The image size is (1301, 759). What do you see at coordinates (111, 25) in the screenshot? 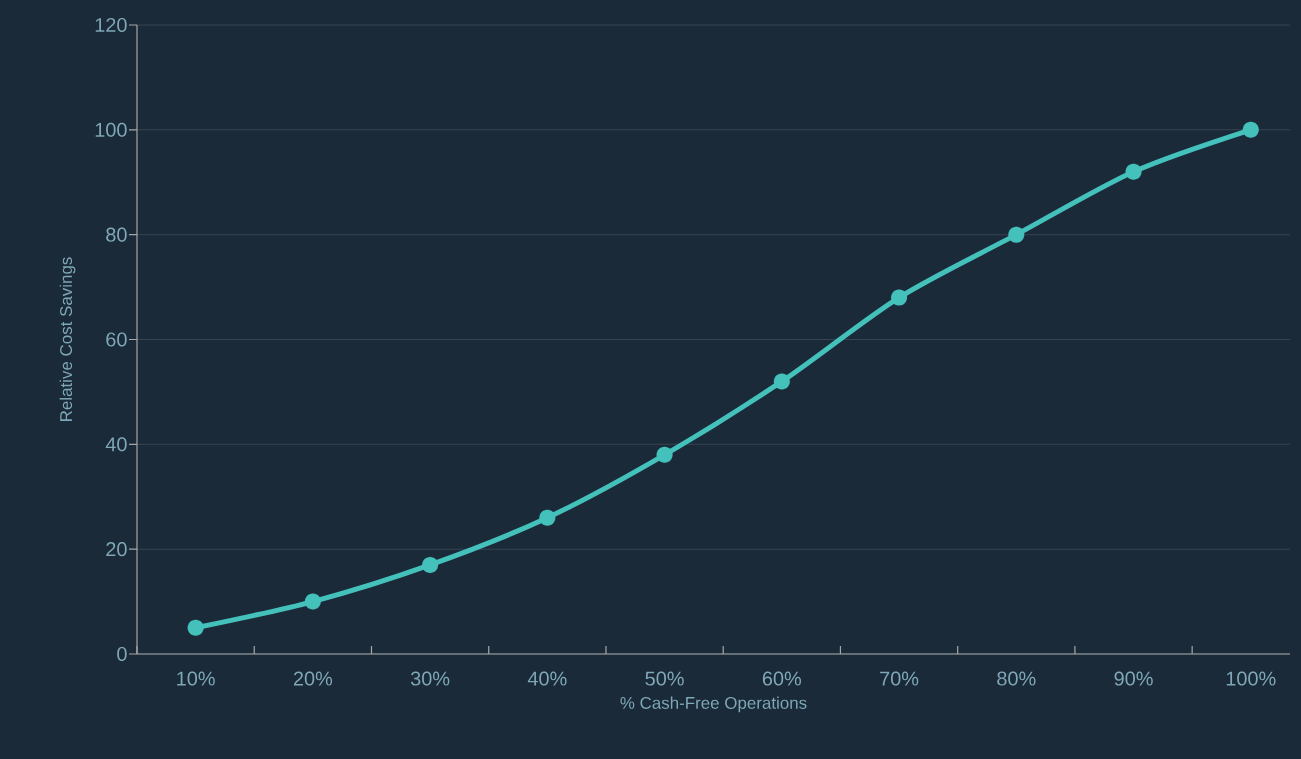
I see `y-tick-label: 120` at bounding box center [111, 25].